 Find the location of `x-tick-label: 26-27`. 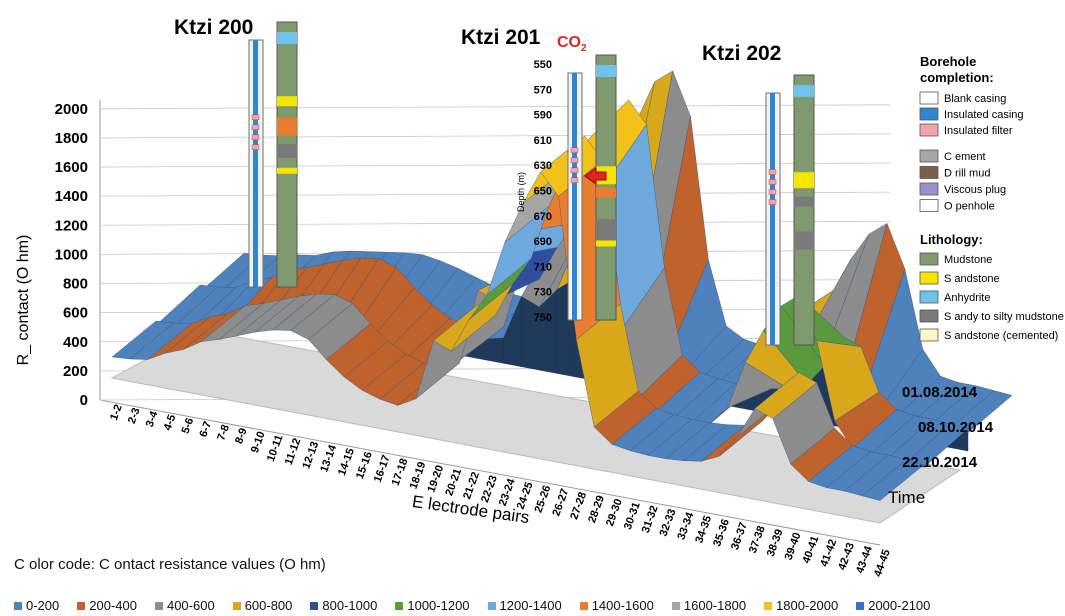

x-tick-label: 26-27 is located at coordinates (560, 502).